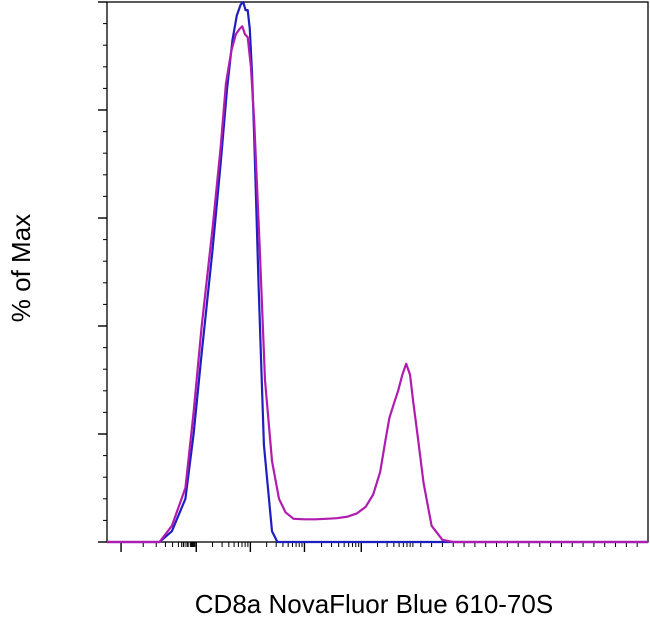 Image resolution: width=650 pixels, height=622 pixels. I want to click on y-axis-ticks, so click(102, 272).